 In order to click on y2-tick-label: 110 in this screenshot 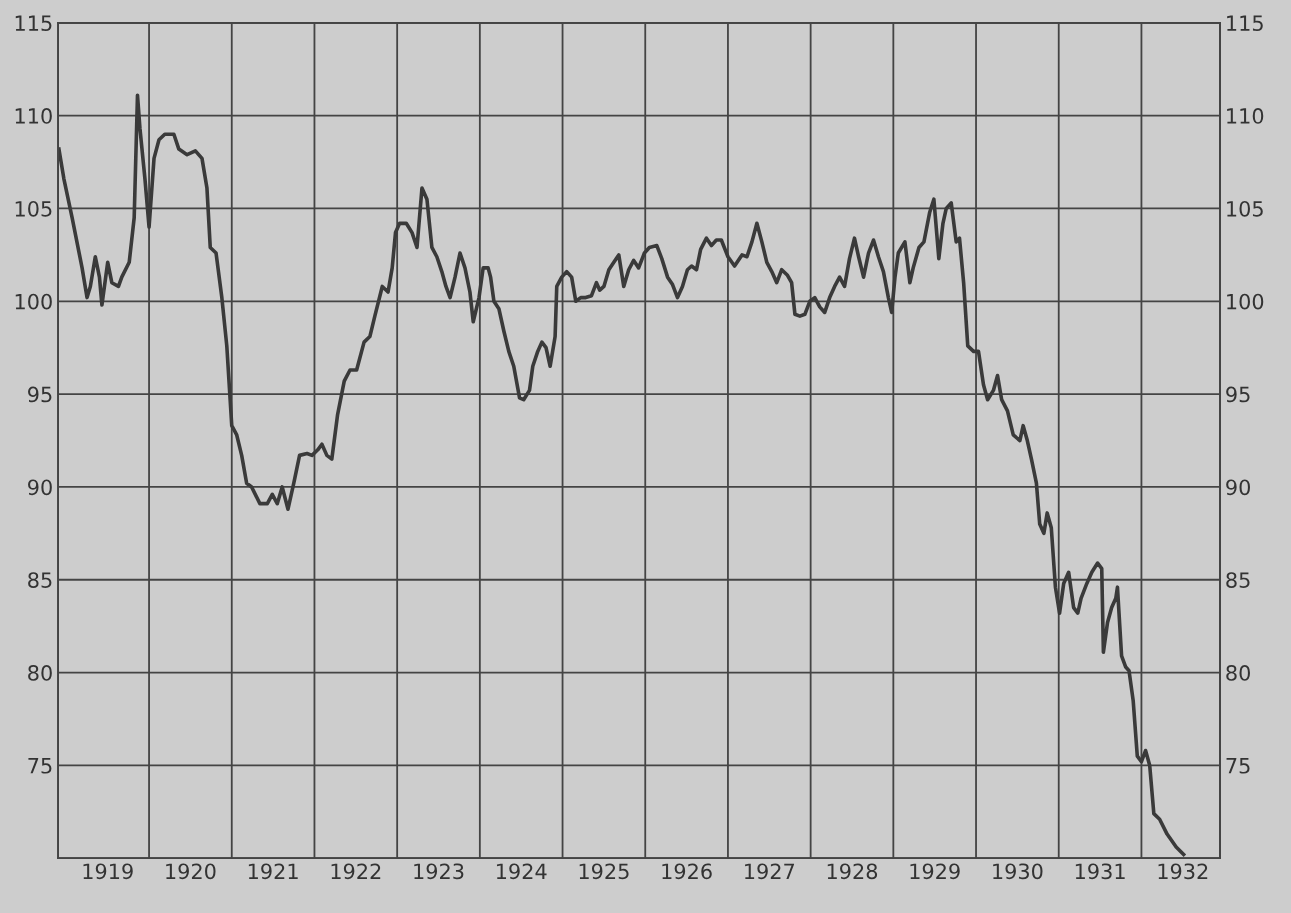, I will do `click(1245, 116)`.